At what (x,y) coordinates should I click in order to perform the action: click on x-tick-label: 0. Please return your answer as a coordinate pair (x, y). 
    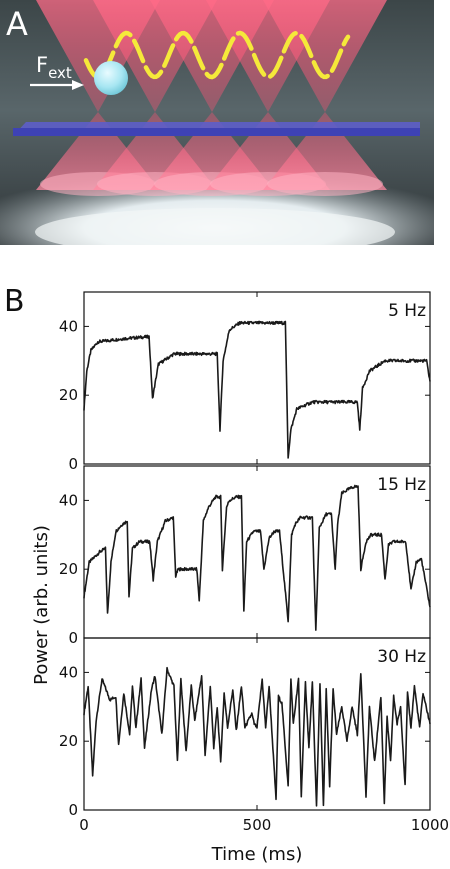
    Looking at the image, I should click on (84, 825).